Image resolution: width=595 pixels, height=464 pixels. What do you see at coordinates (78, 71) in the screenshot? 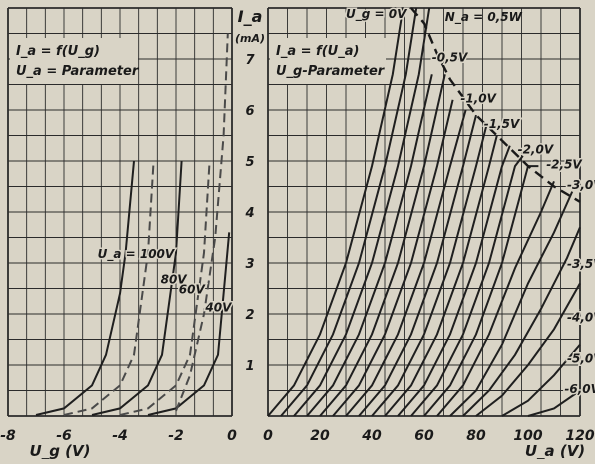
I see `annotation-line: U_a = Parameter` at bounding box center [78, 71].